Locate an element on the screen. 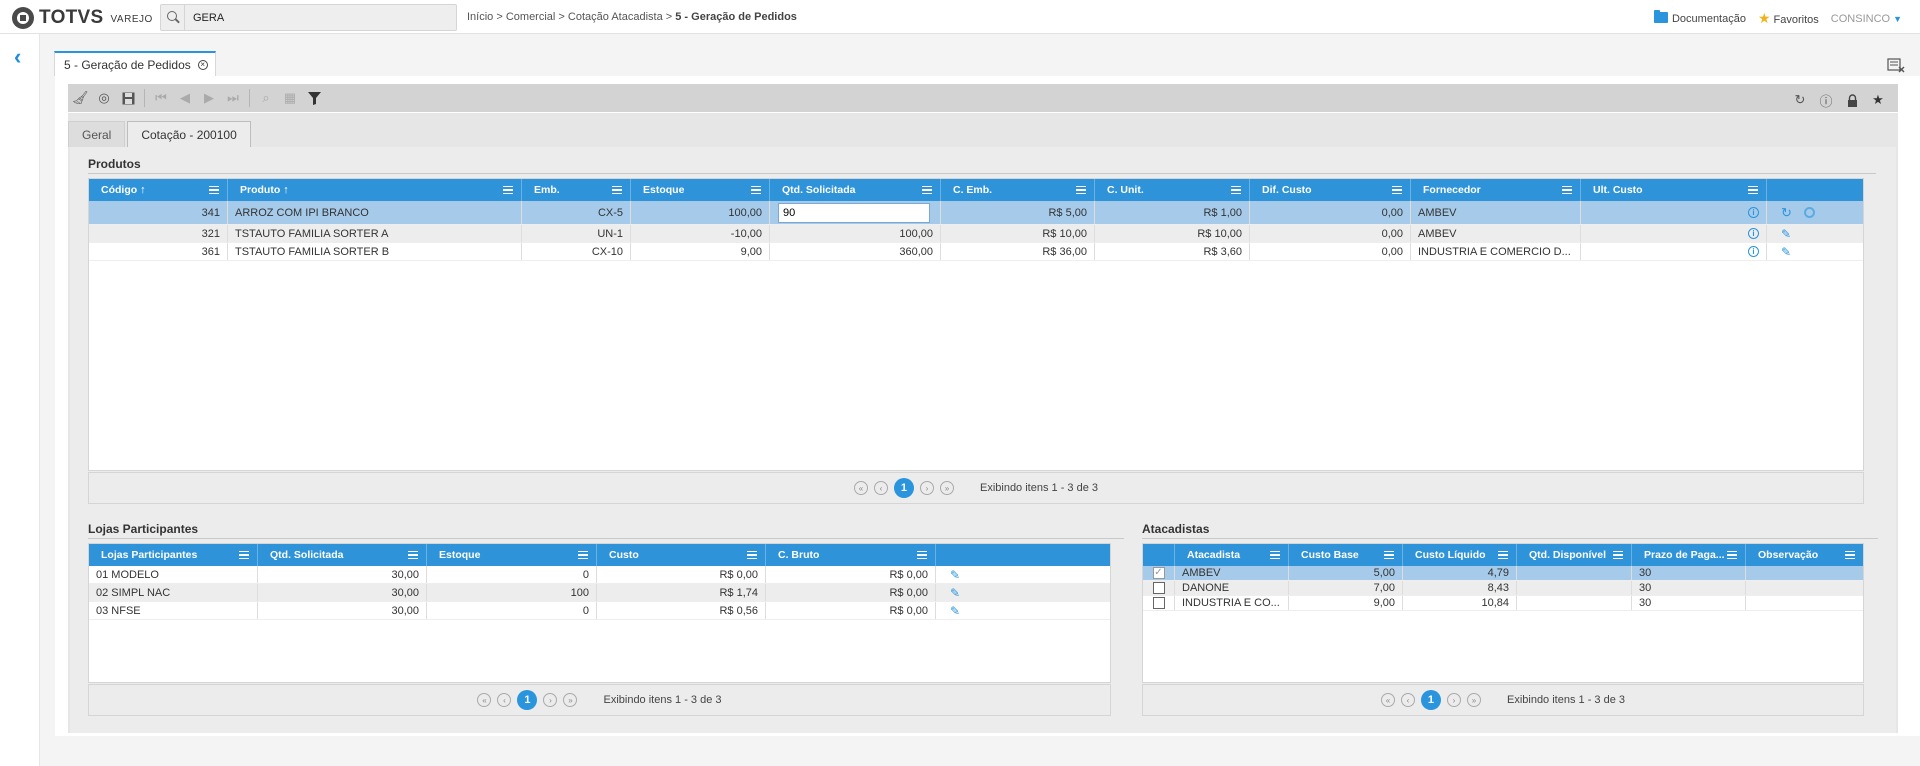 Image resolution: width=1920 pixels, height=766 pixels. checkbox-checked: ✓ is located at coordinates (1158, 573).